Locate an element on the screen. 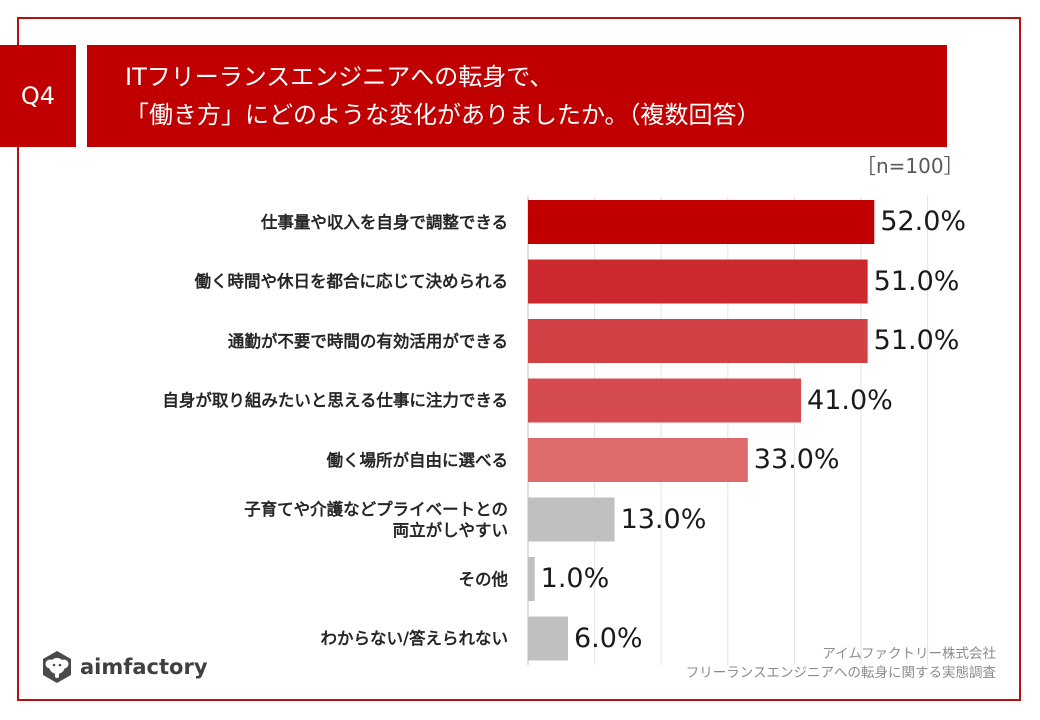  question-number-badge: Q4 is located at coordinates (38, 96).